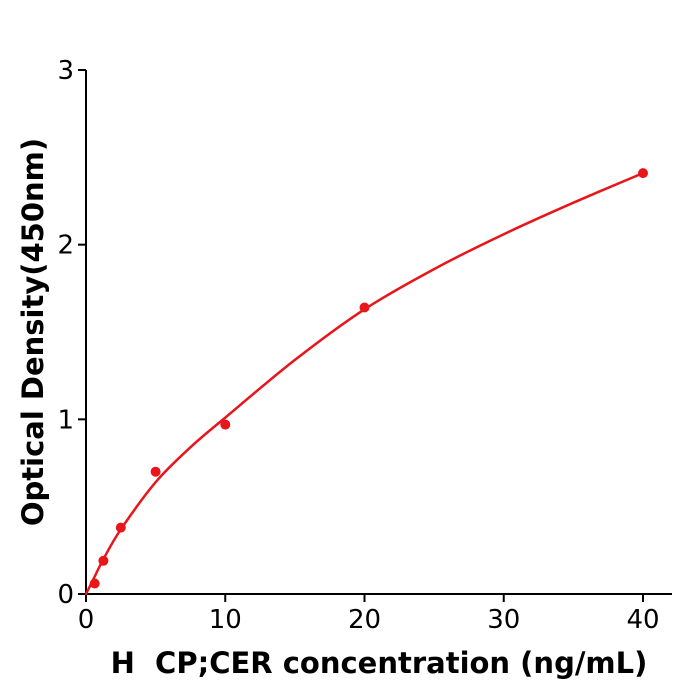 The height and width of the screenshot is (700, 700). What do you see at coordinates (86, 620) in the screenshot?
I see `x-tick-label: 0` at bounding box center [86, 620].